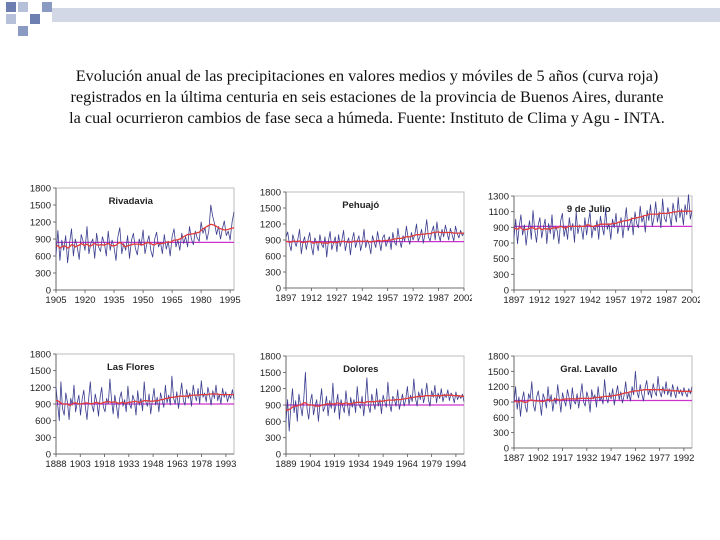  What do you see at coordinates (142, 300) in the screenshot?
I see `x-tick-label: 1950` at bounding box center [142, 300].